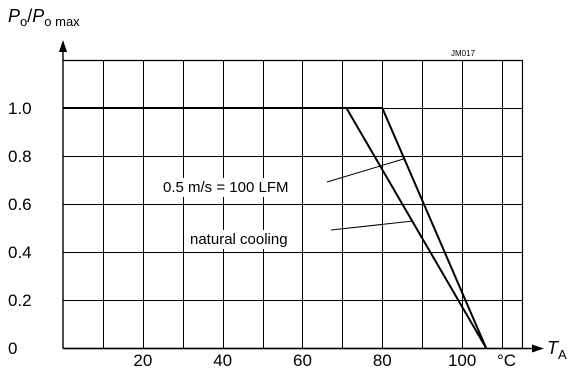 Image resolution: width=571 pixels, height=371 pixels. What do you see at coordinates (506, 360) in the screenshot?
I see `x-axis-unit: °C` at bounding box center [506, 360].